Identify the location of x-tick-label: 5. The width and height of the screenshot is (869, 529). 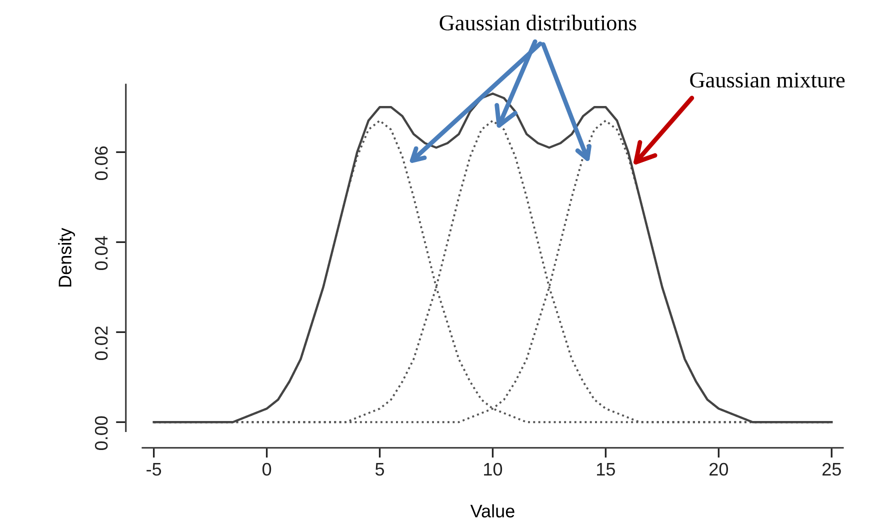
(379, 469).